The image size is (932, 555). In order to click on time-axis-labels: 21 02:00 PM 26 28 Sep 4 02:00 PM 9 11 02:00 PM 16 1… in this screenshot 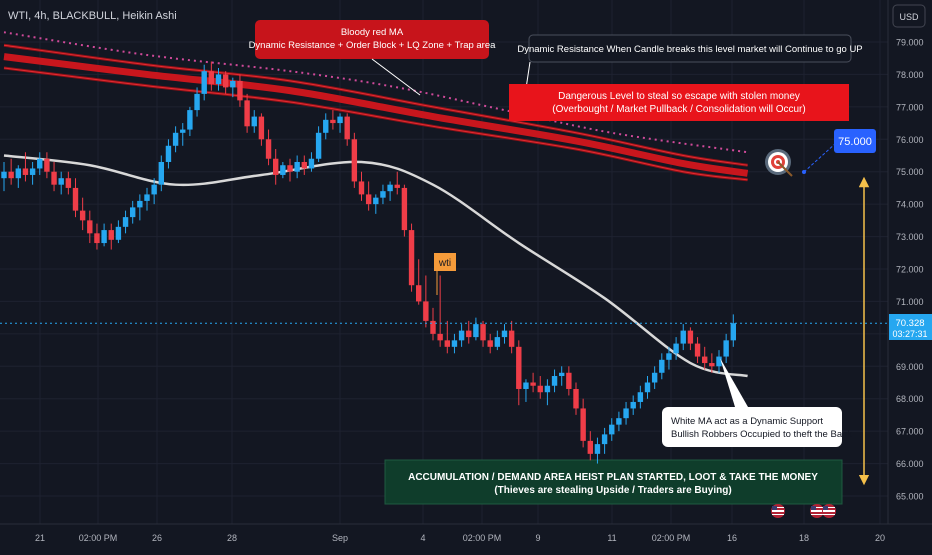, I will do `click(460, 538)`.